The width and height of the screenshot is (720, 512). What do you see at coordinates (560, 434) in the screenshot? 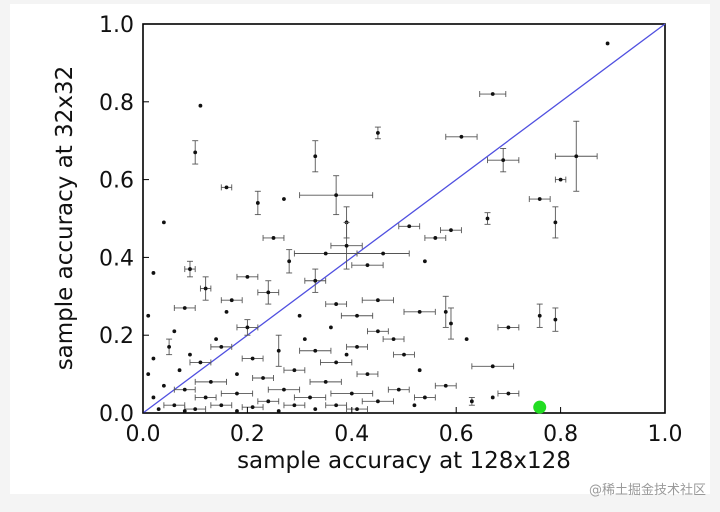
I see `x-tick-label: 0.8` at bounding box center [560, 434].